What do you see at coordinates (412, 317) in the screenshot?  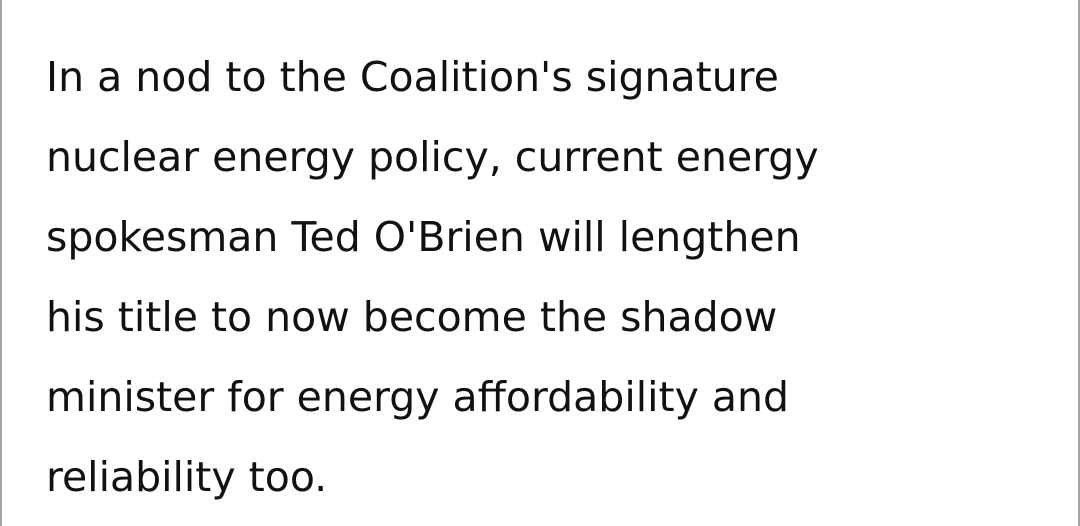 I see `paragraph-line-4: his title to now become the shadow` at bounding box center [412, 317].